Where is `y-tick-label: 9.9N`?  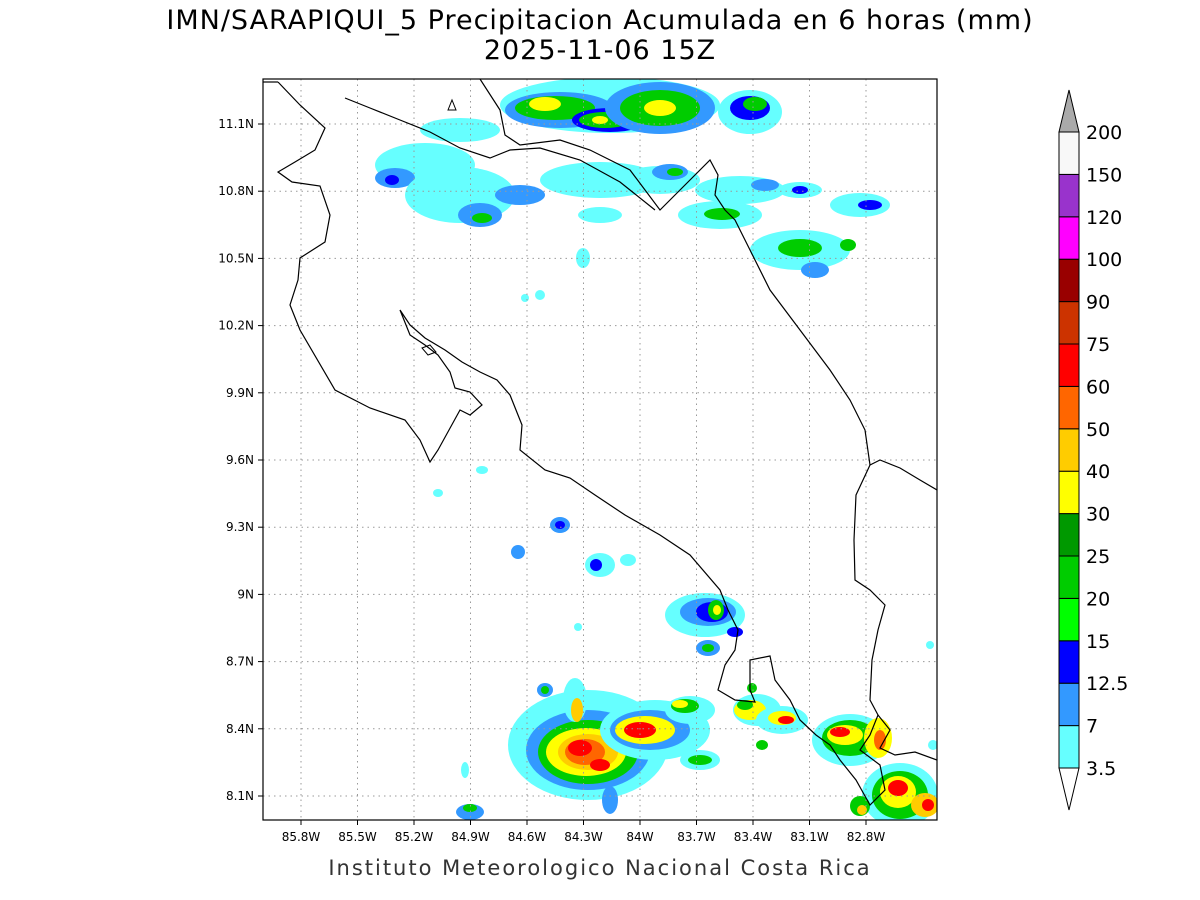 y-tick-label: 9.9N is located at coordinates (240, 393).